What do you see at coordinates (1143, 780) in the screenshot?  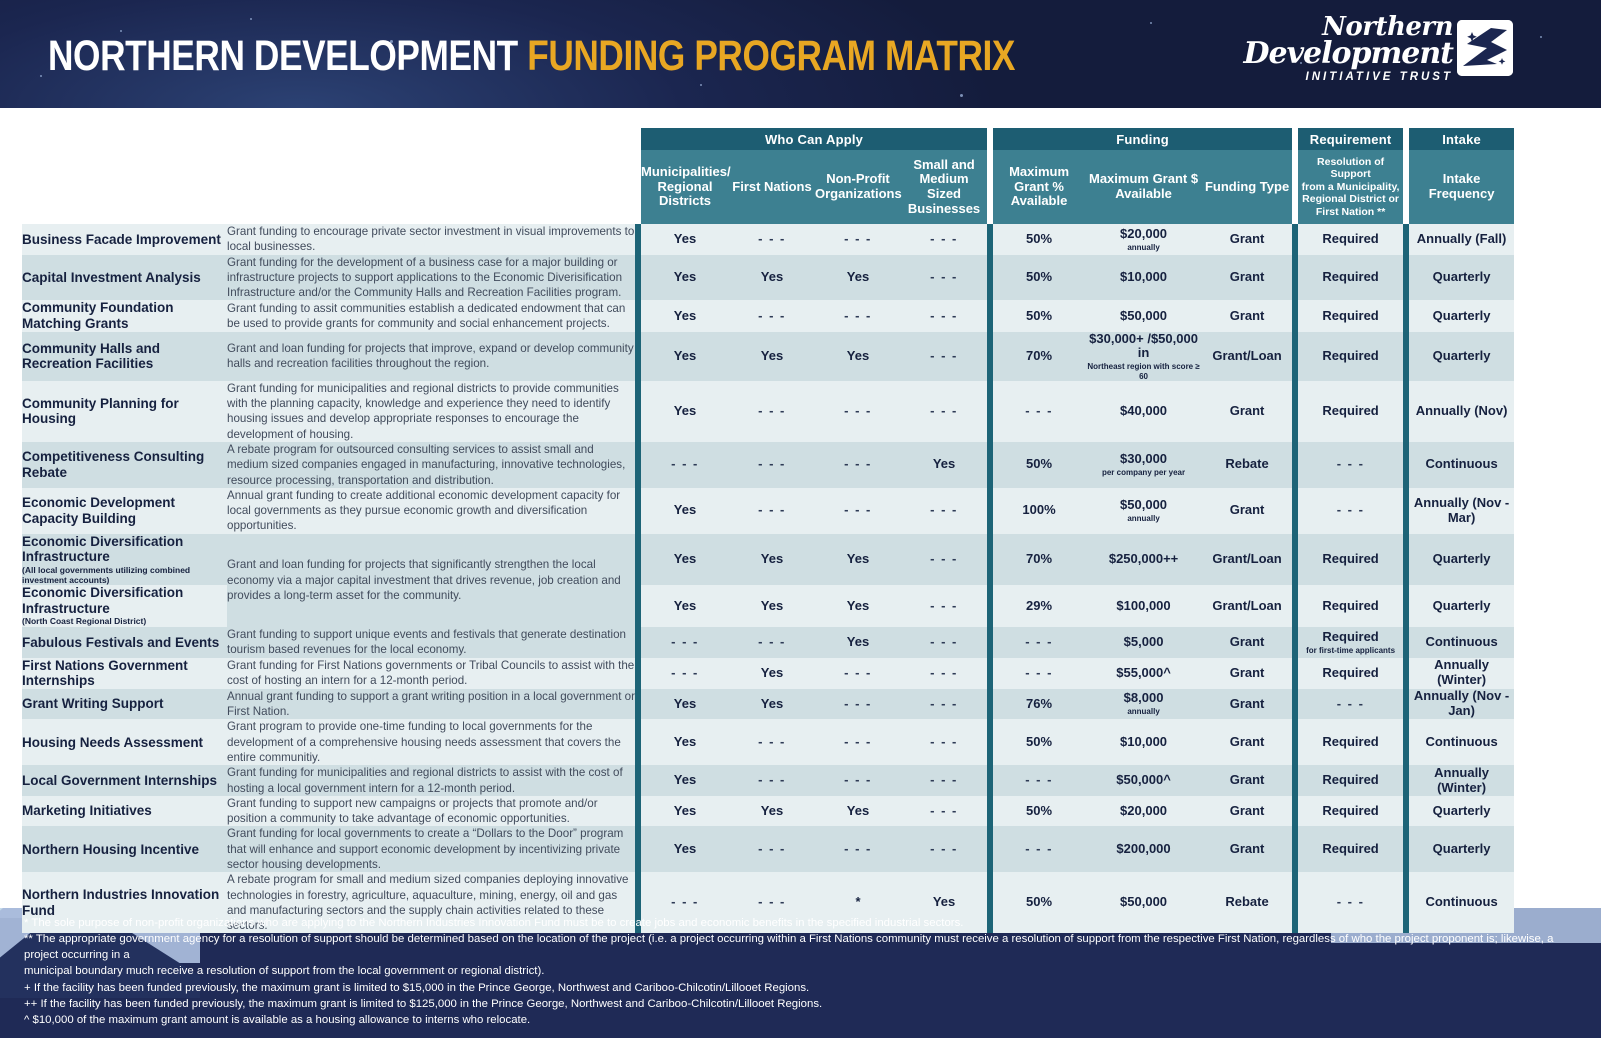 I see `cell-max-grant-amount: $50,000^` at bounding box center [1143, 780].